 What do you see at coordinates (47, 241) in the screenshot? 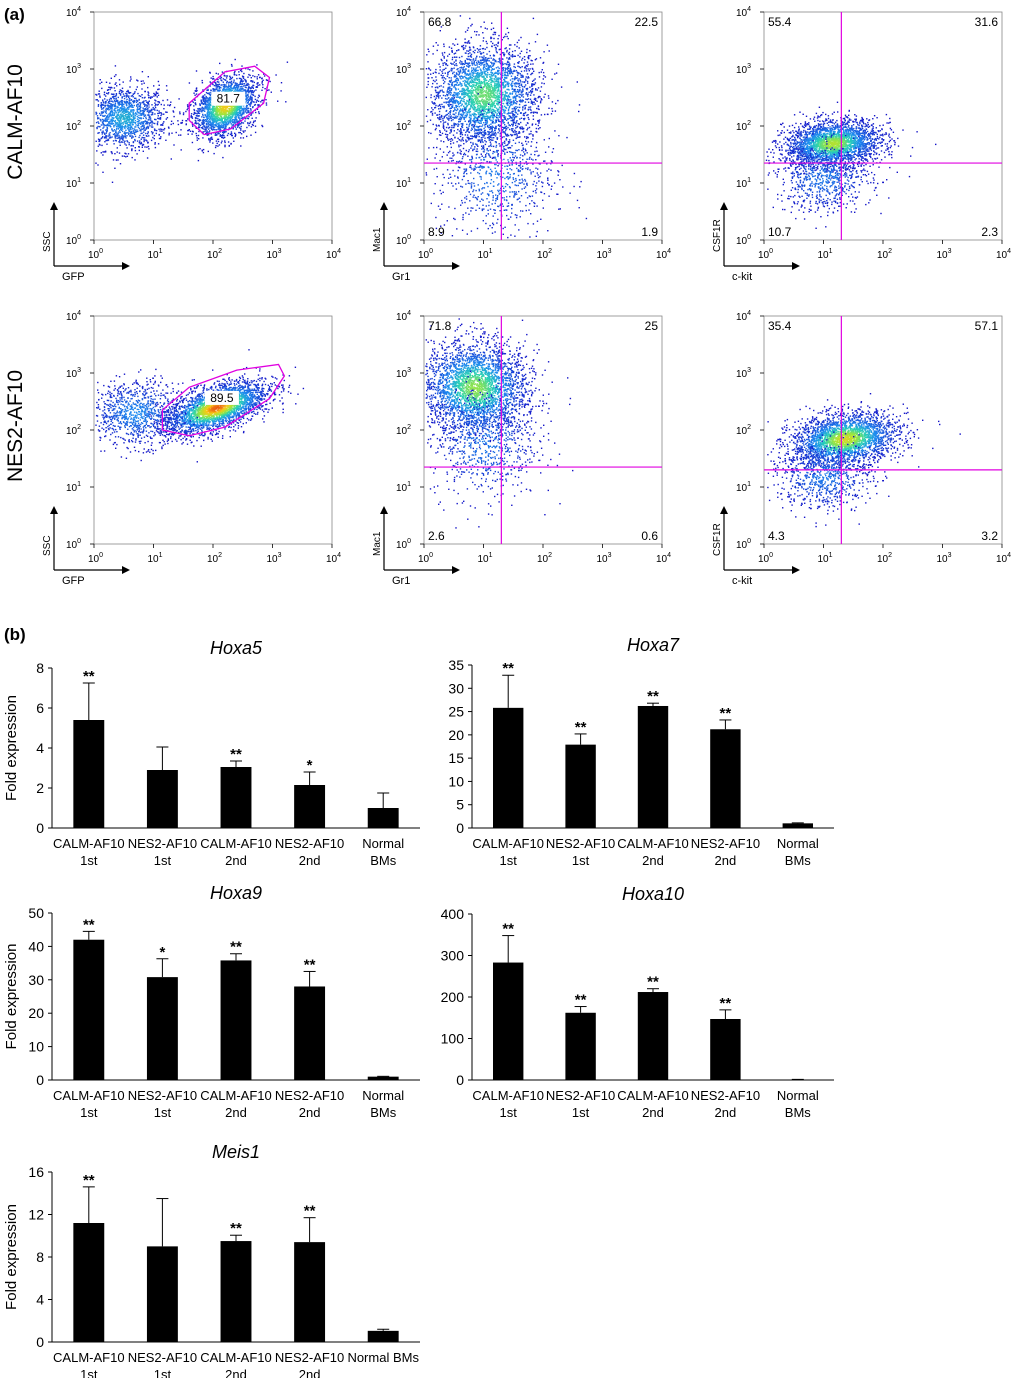
I see `y-axis-label: SSC` at bounding box center [47, 241].